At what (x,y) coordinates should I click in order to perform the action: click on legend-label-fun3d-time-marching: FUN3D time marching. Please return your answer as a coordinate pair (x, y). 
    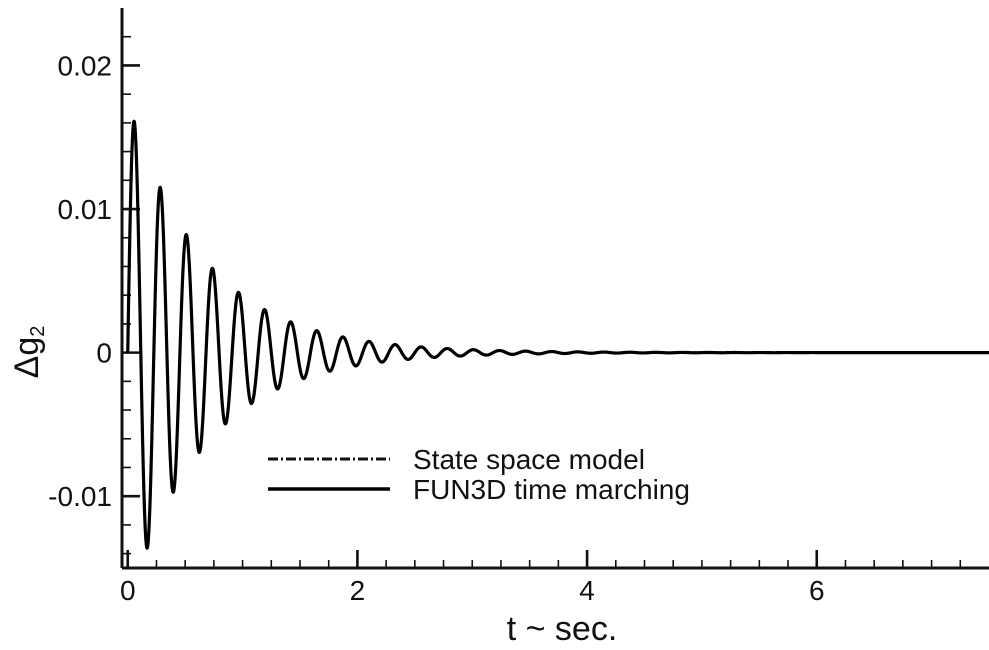
    Looking at the image, I should click on (551, 489).